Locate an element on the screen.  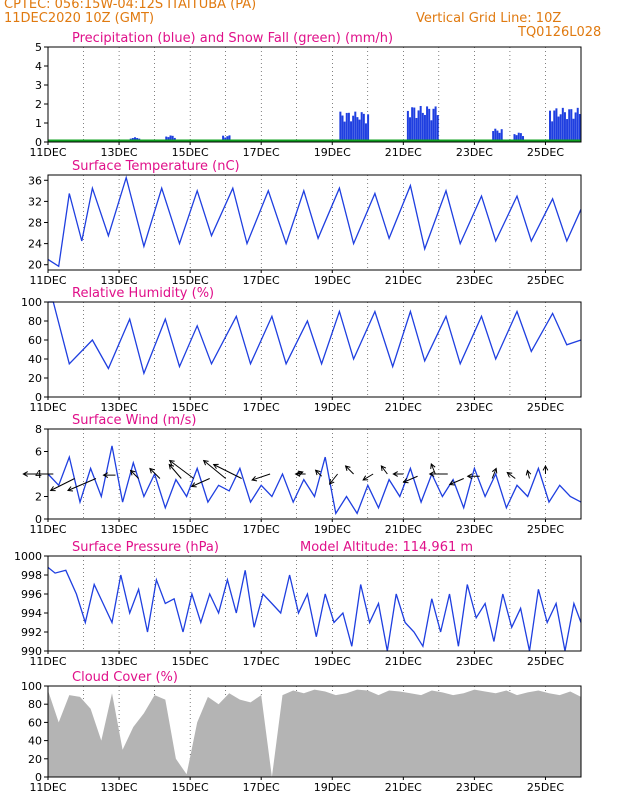
y-tick-label: 28 is located at coordinates (35, 223).